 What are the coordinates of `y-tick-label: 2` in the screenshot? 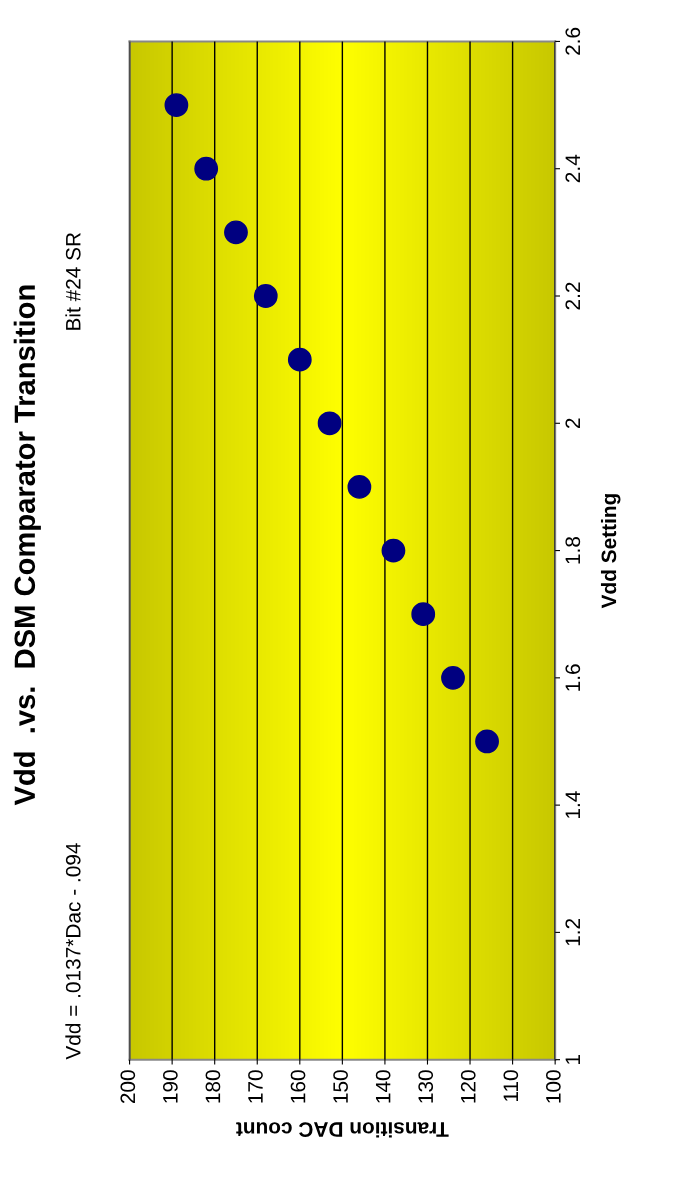 It's located at (572, 423).